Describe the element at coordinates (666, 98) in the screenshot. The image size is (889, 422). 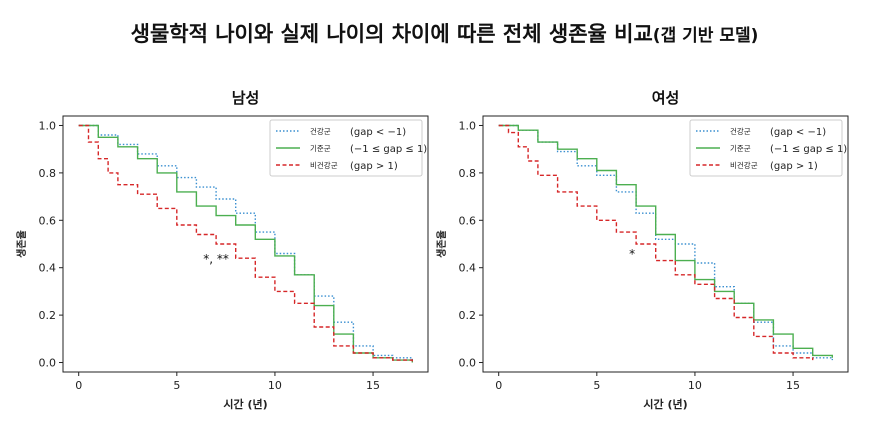
I see `chart-title: 여성` at that location.